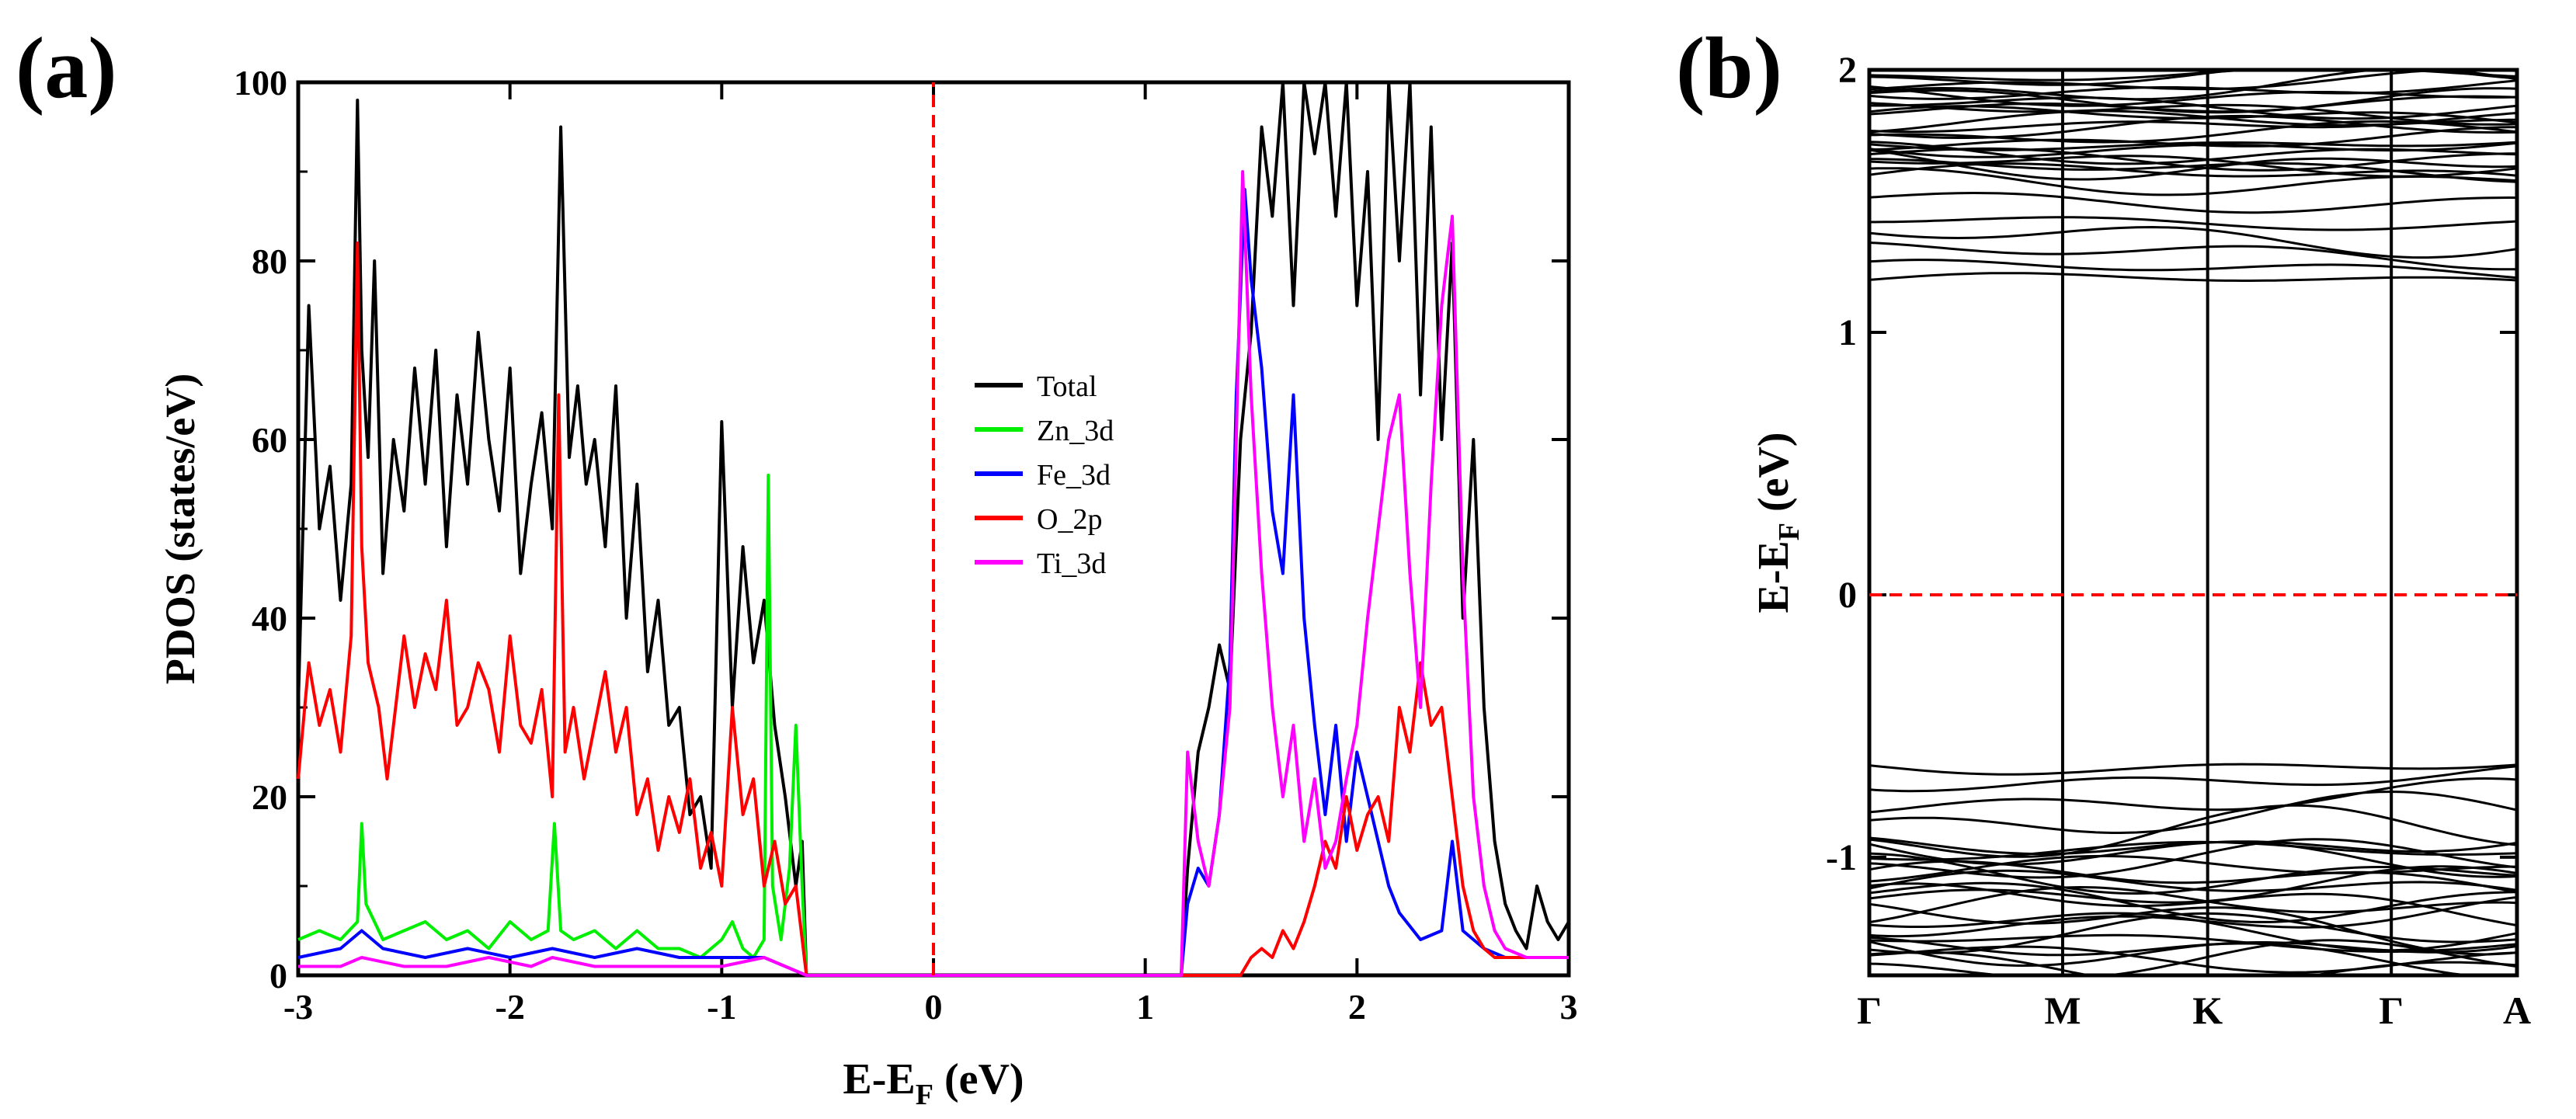  Describe the element at coordinates (552, 725) in the screenshot. I see `series-line-zn-3d` at that location.